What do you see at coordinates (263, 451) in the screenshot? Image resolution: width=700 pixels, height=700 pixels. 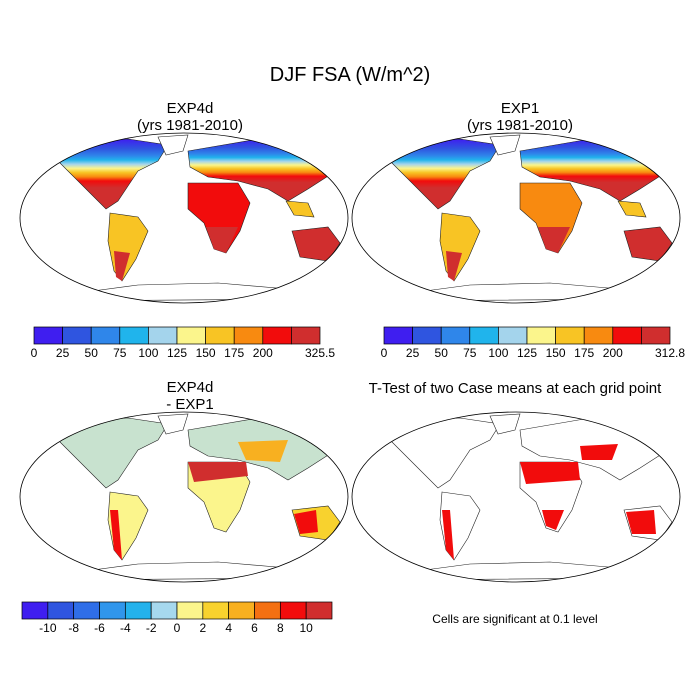 I see `central-asia` at bounding box center [263, 451].